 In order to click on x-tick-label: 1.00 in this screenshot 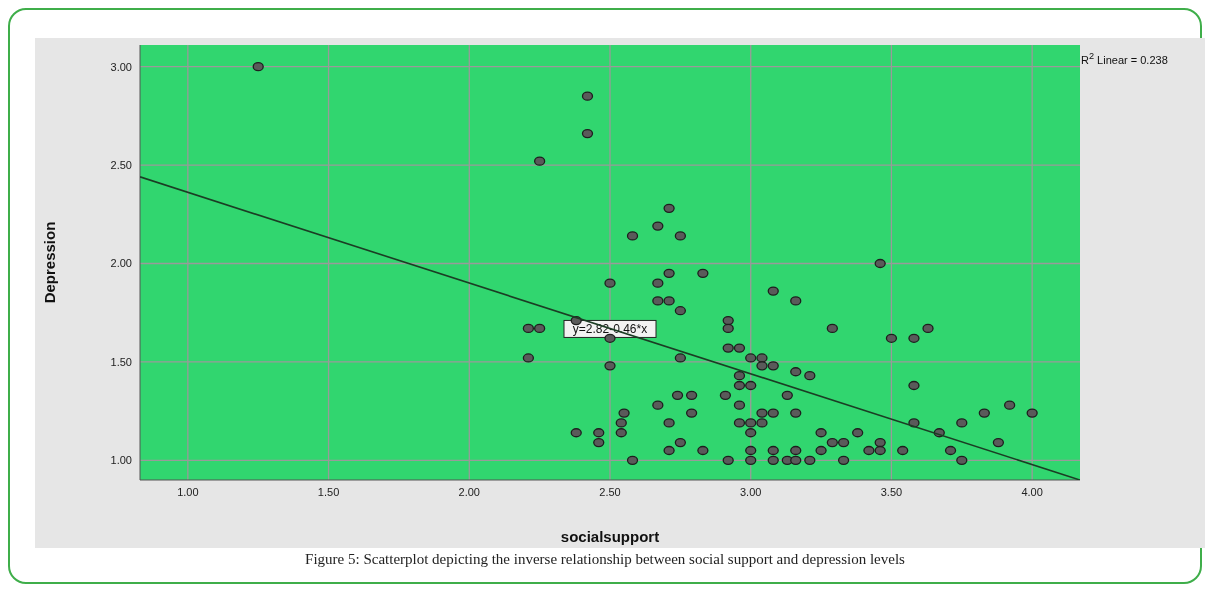, I will do `click(188, 491)`.